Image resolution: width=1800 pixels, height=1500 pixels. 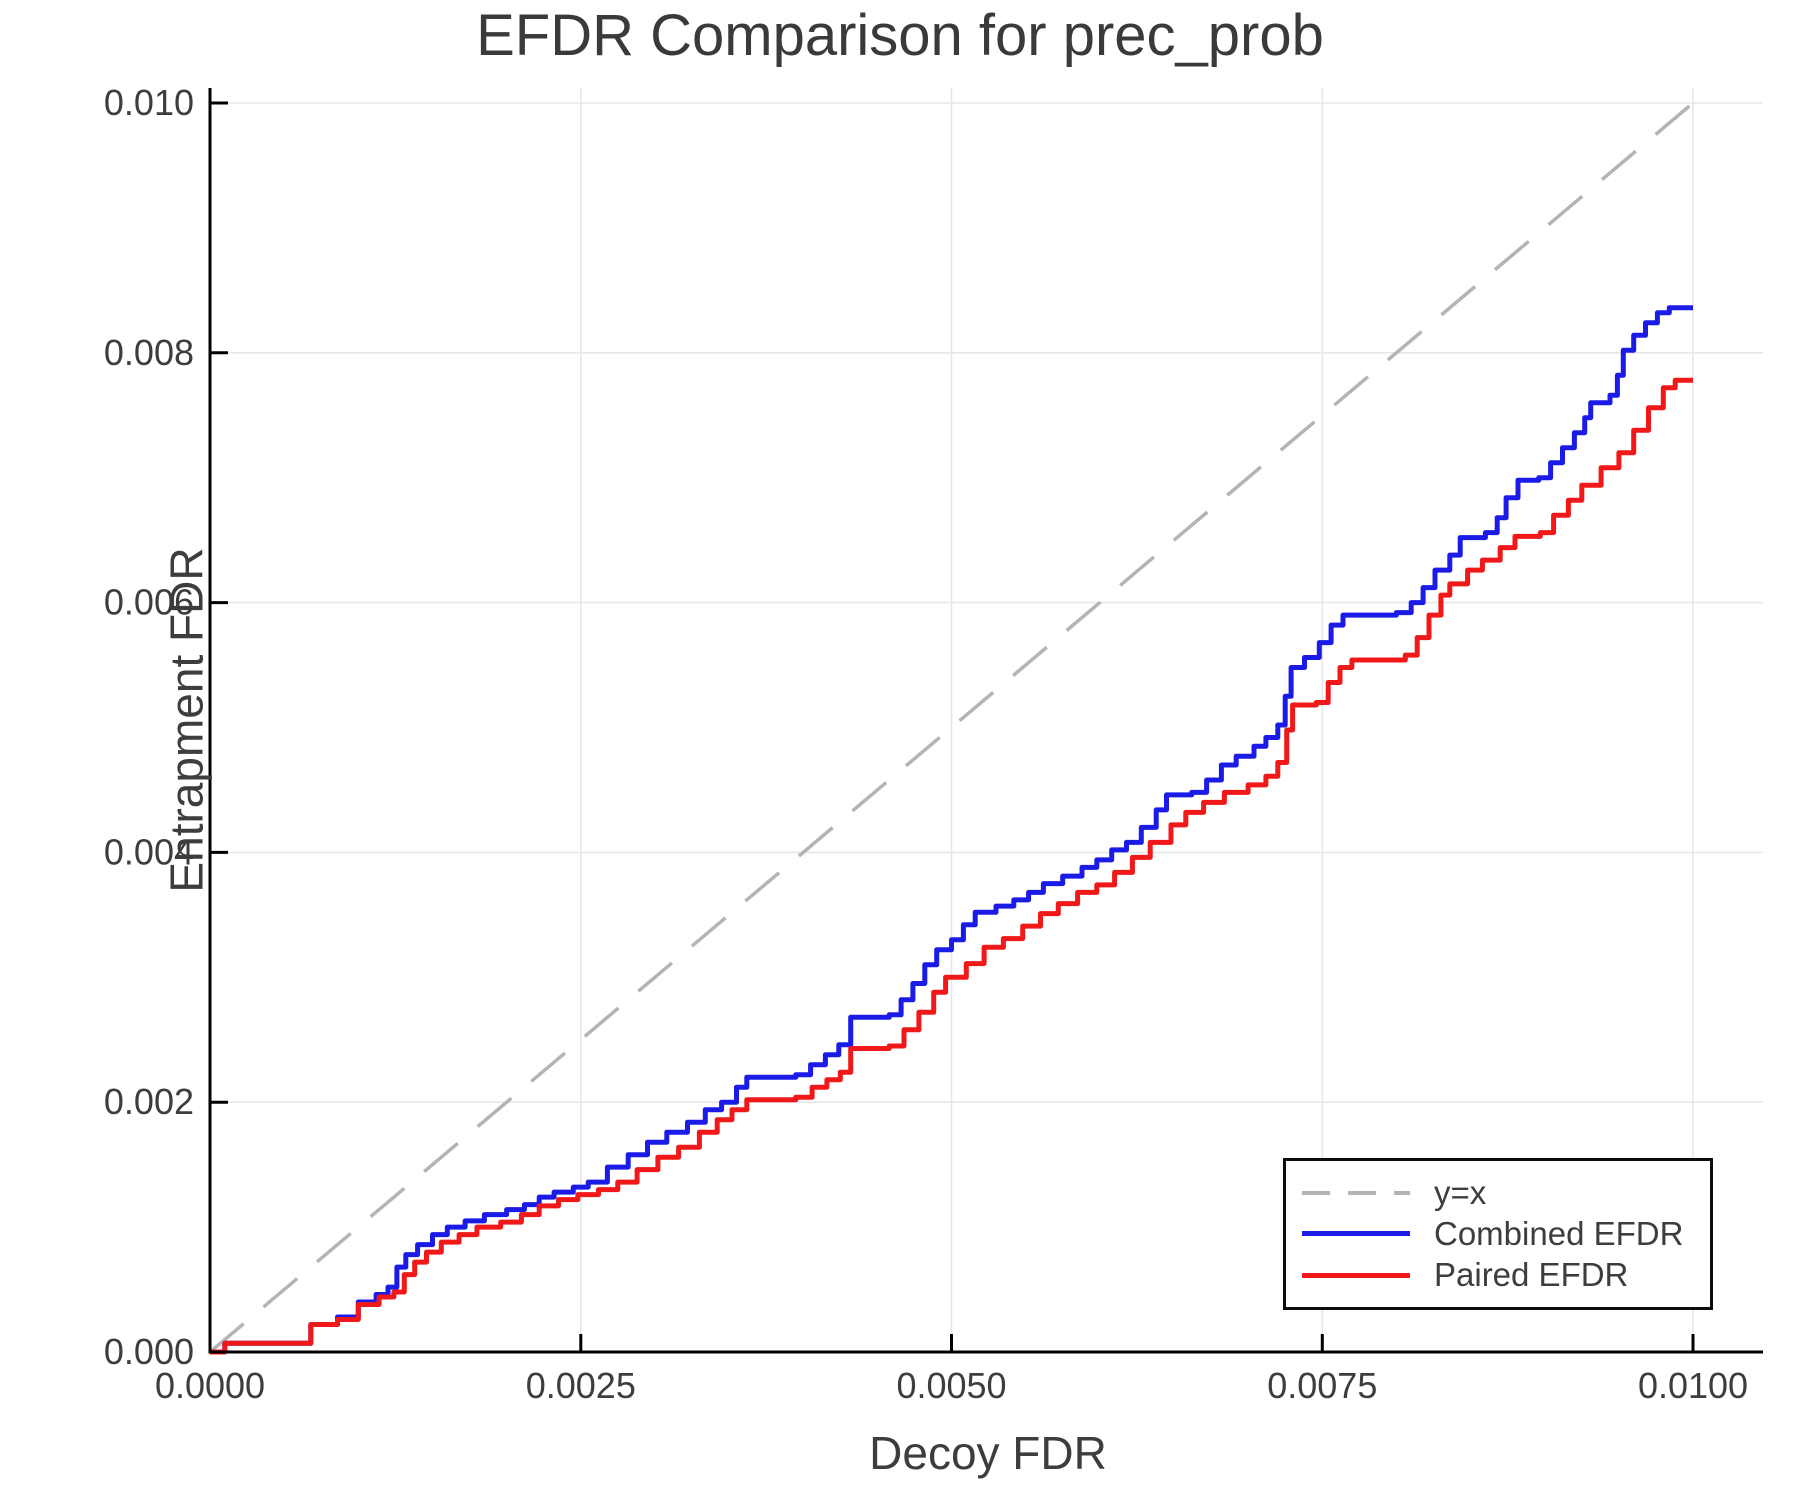 I want to click on x-axis-title: Decoy FDR, so click(x=988, y=1453).